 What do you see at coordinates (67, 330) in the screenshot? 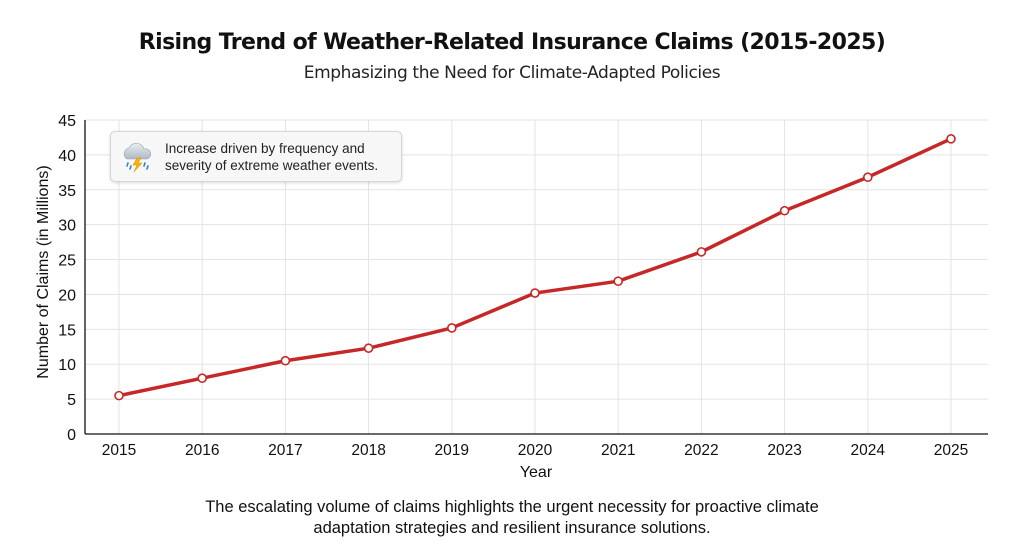
I see `y-tick-label: 15` at bounding box center [67, 330].